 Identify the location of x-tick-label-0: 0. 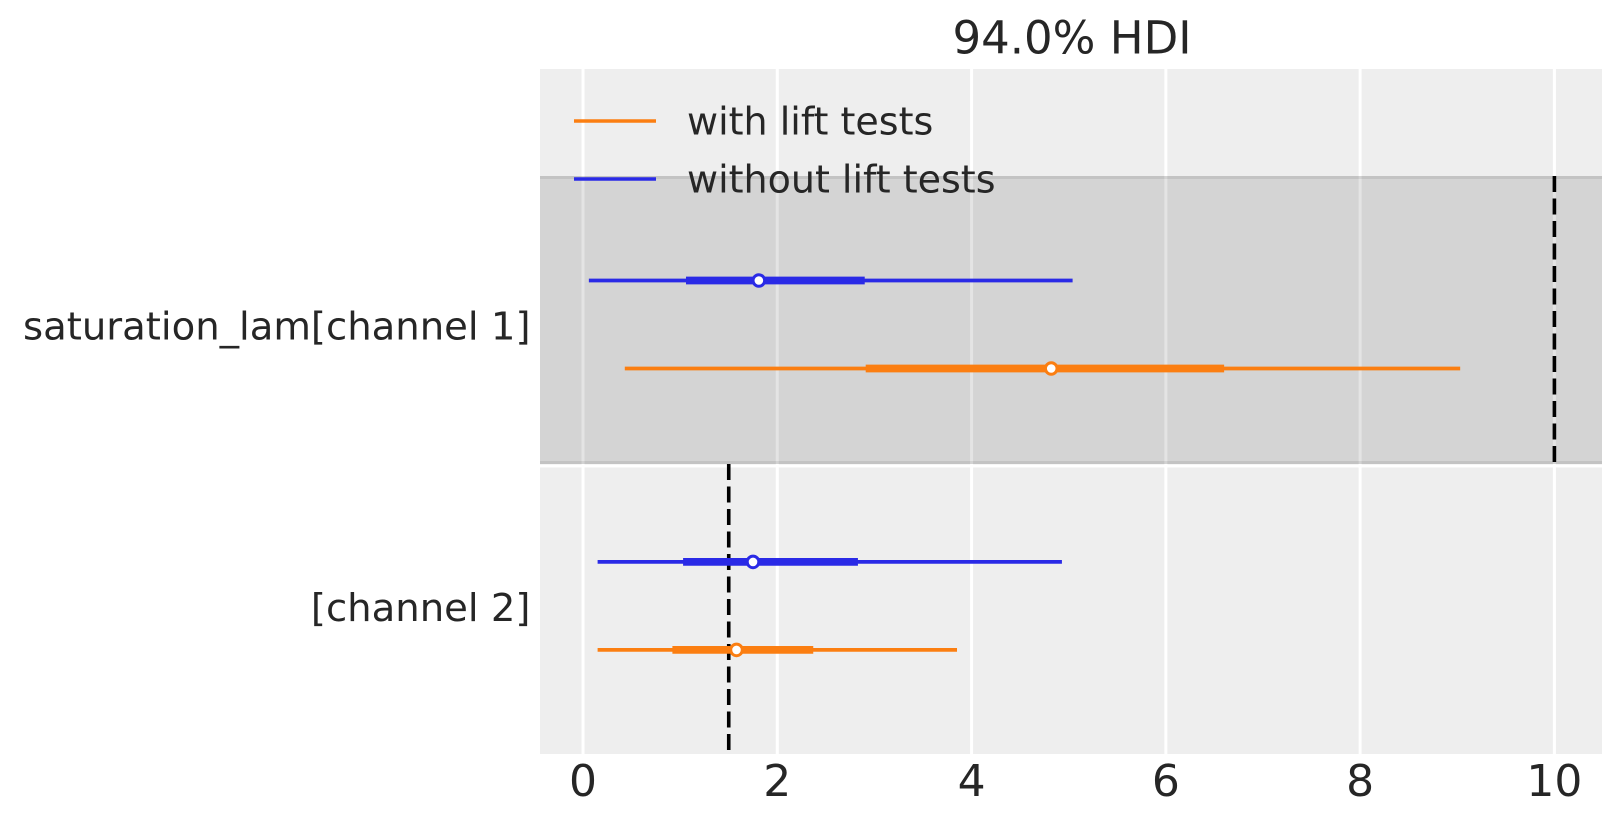
(583, 781).